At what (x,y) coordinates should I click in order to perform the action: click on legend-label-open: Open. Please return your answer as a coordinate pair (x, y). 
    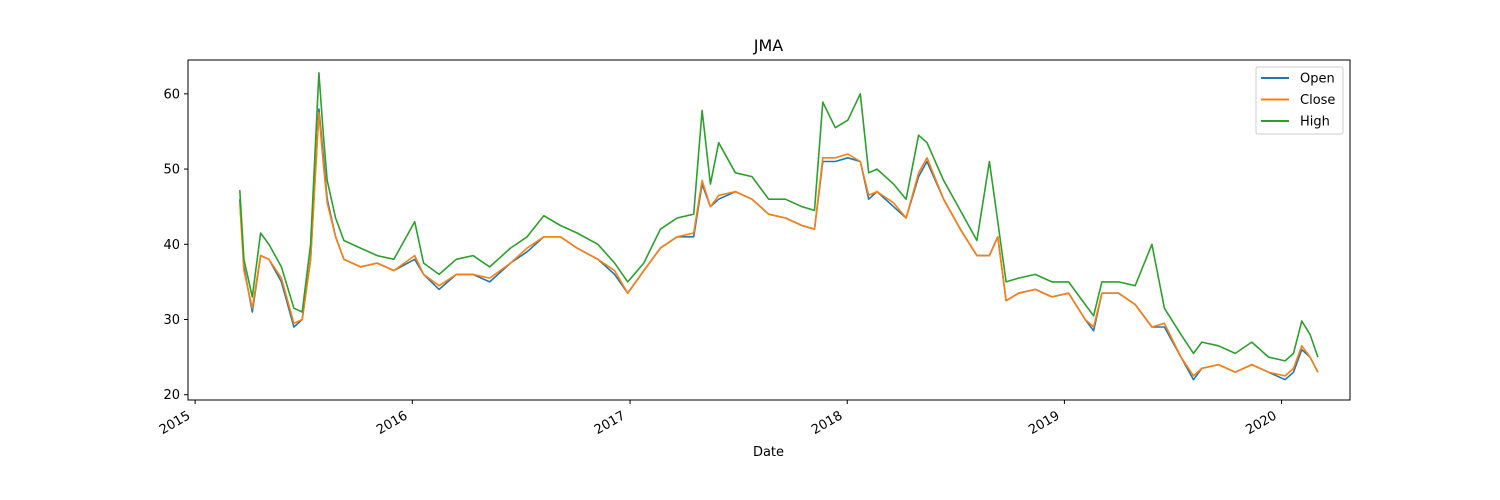
    Looking at the image, I should click on (1317, 79).